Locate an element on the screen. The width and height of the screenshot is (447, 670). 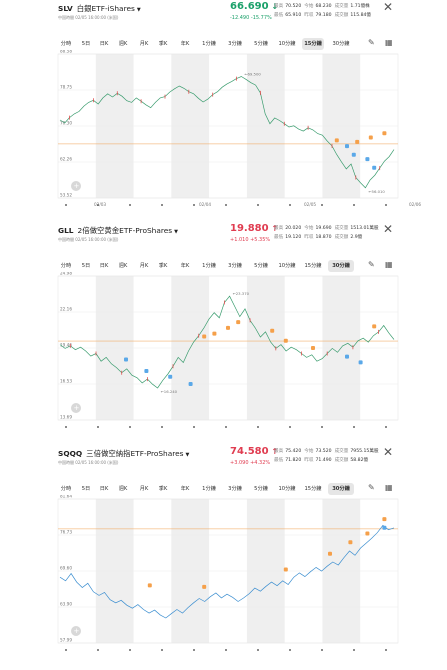
stat-item: 最低 65.910 is located at coordinates (287, 15).